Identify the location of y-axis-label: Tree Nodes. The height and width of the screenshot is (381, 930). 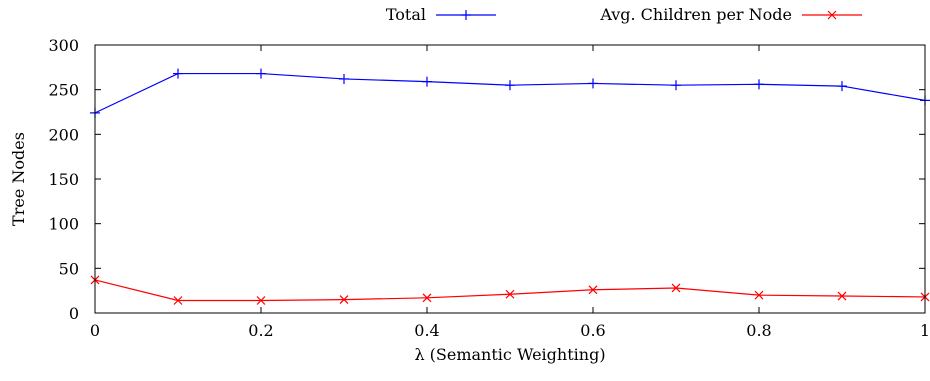
(18, 179).